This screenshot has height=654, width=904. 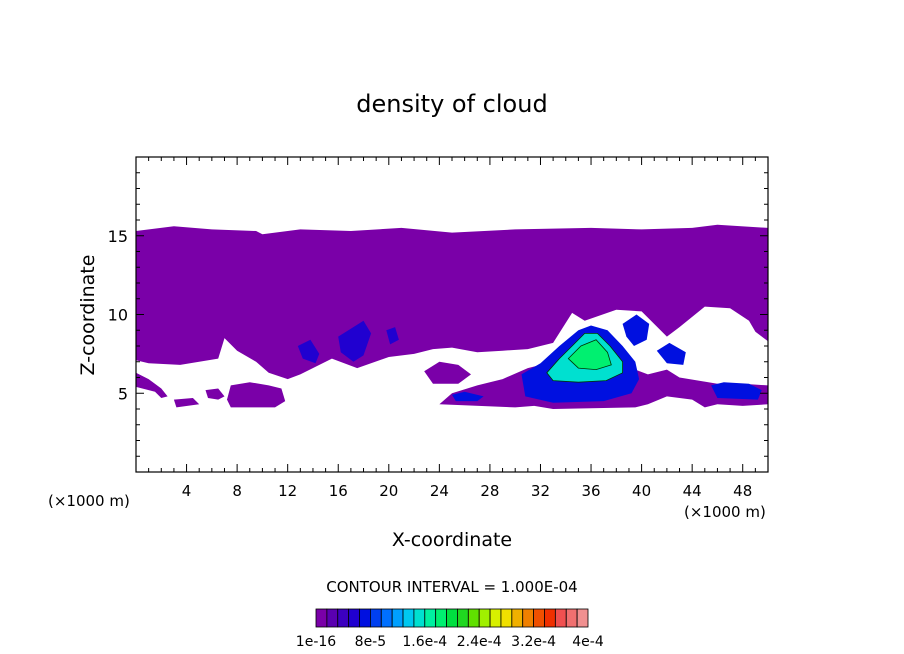 What do you see at coordinates (237, 491) in the screenshot?
I see `x-tick-label: 8` at bounding box center [237, 491].